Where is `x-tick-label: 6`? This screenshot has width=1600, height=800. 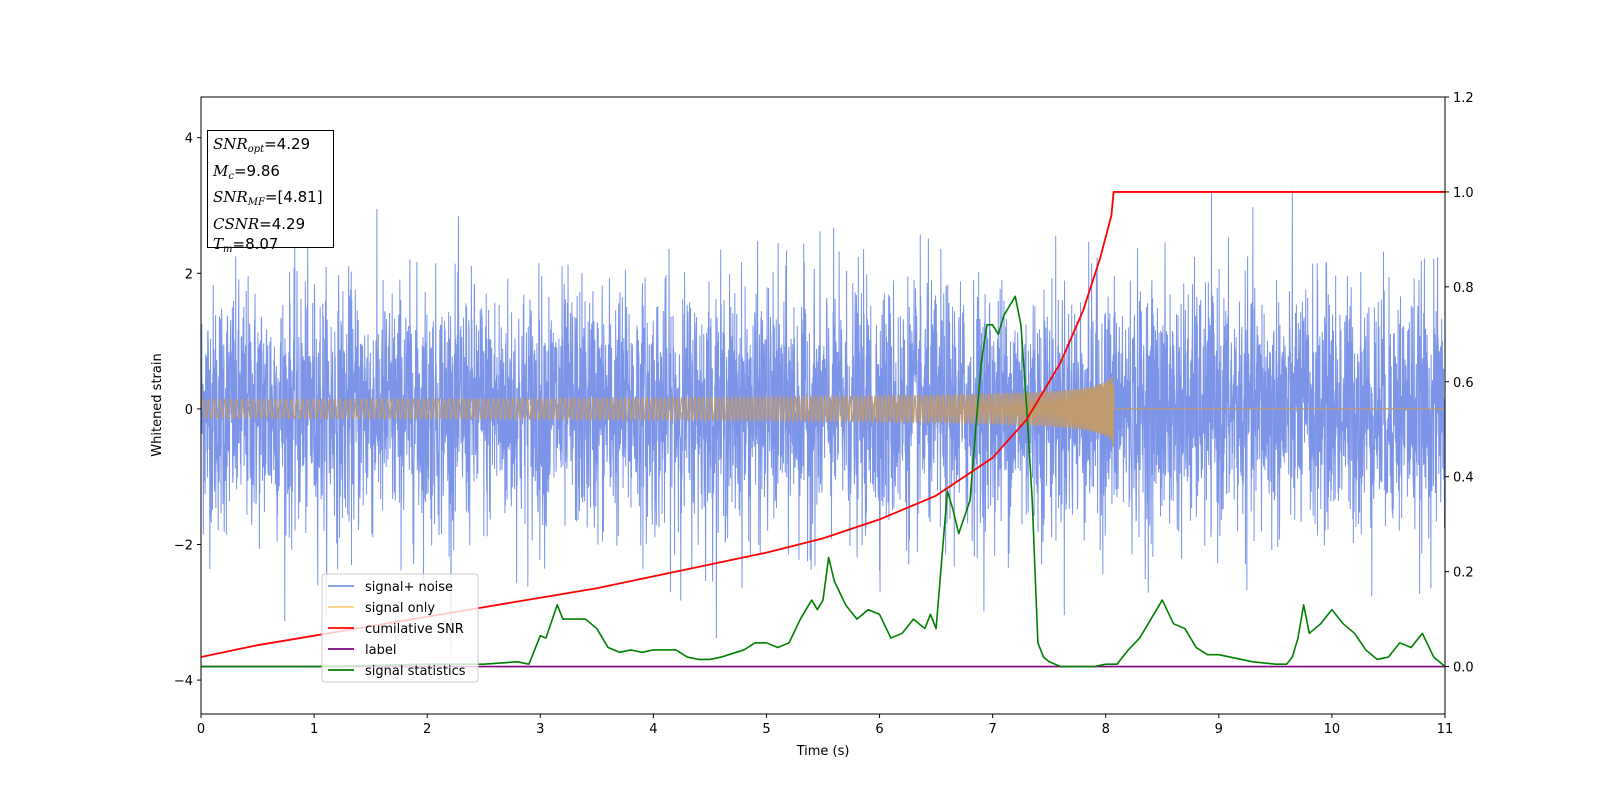
x-tick-label: 6 is located at coordinates (879, 729).